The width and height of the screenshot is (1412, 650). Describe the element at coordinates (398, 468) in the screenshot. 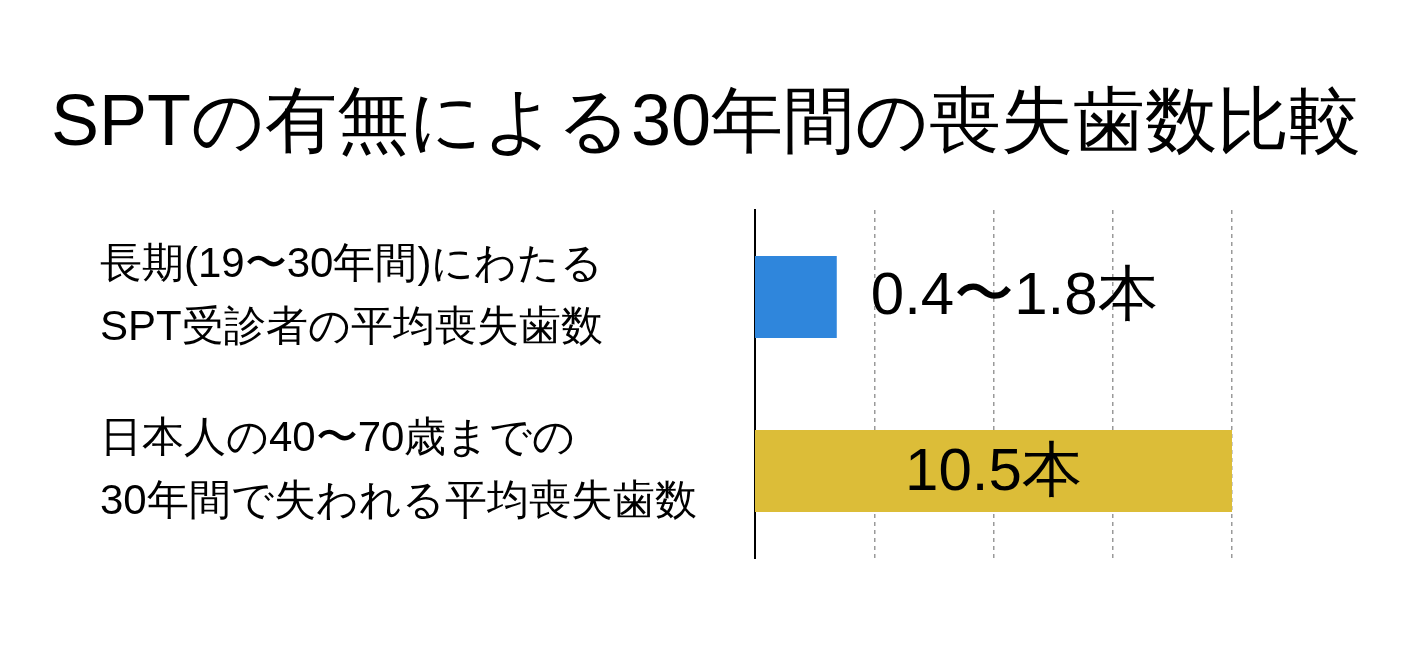

I see `y-tick-label: 日本人の40〜70歳までの 30年間で失われる平均喪失歯数` at that location.